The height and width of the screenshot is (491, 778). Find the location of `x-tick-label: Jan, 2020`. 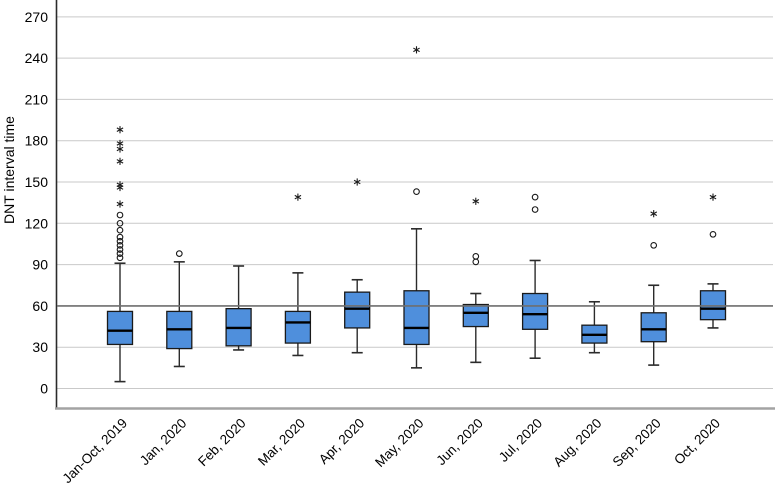

x-tick-label: Jan, 2020 is located at coordinates (163, 442).